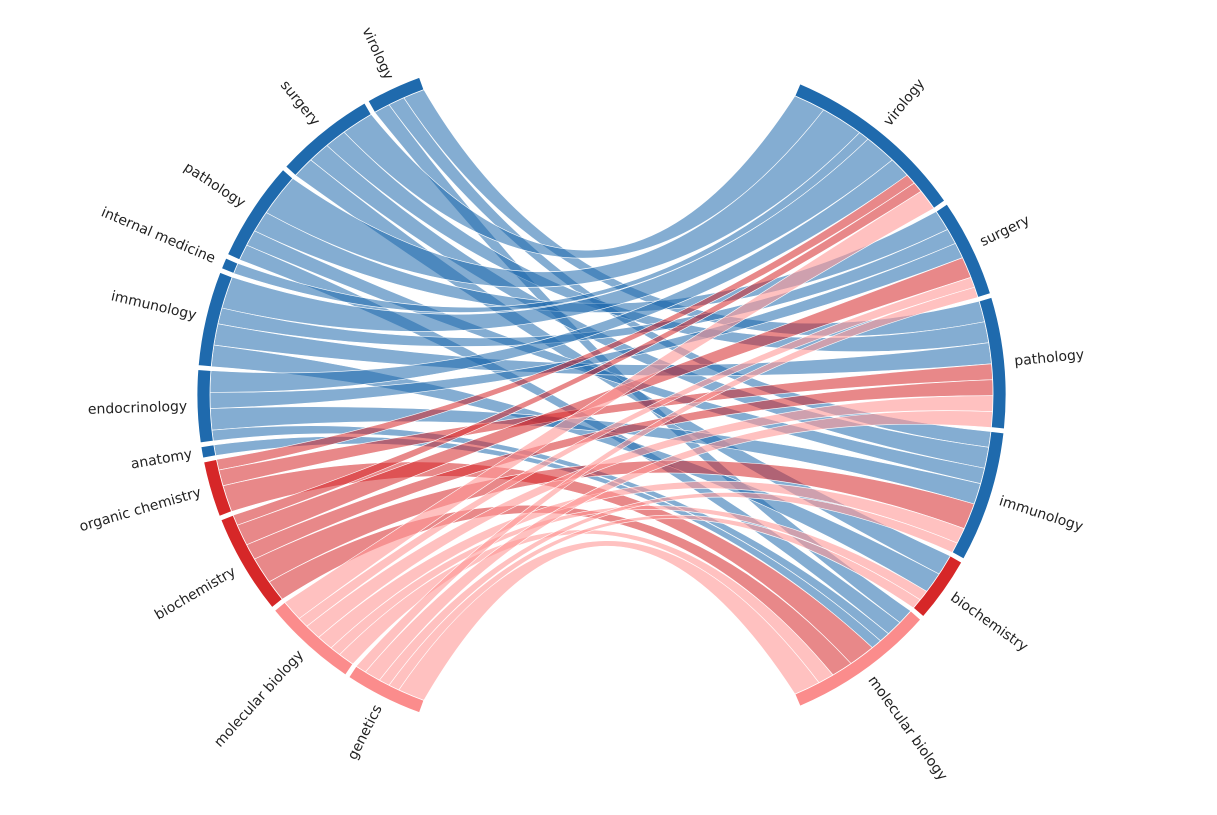  Describe the element at coordinates (138, 408) in the screenshot. I see `node-label: endocrinology` at that location.